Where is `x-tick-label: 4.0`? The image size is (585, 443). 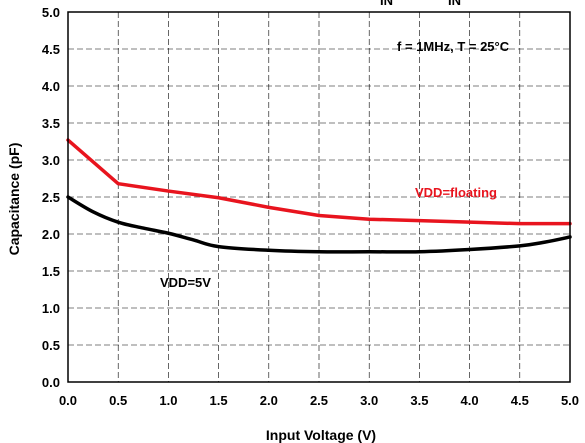 x-tick-label: 4.0 is located at coordinates (470, 400).